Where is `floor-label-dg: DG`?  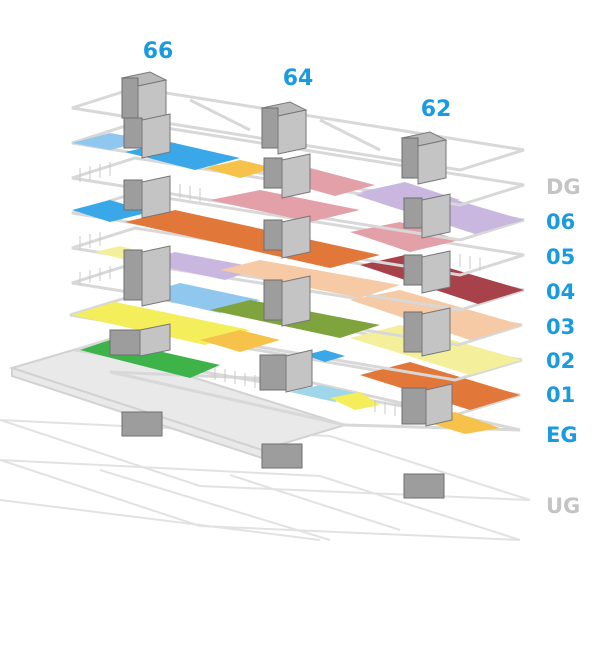
floor-label-dg: DG is located at coordinates (563, 187).